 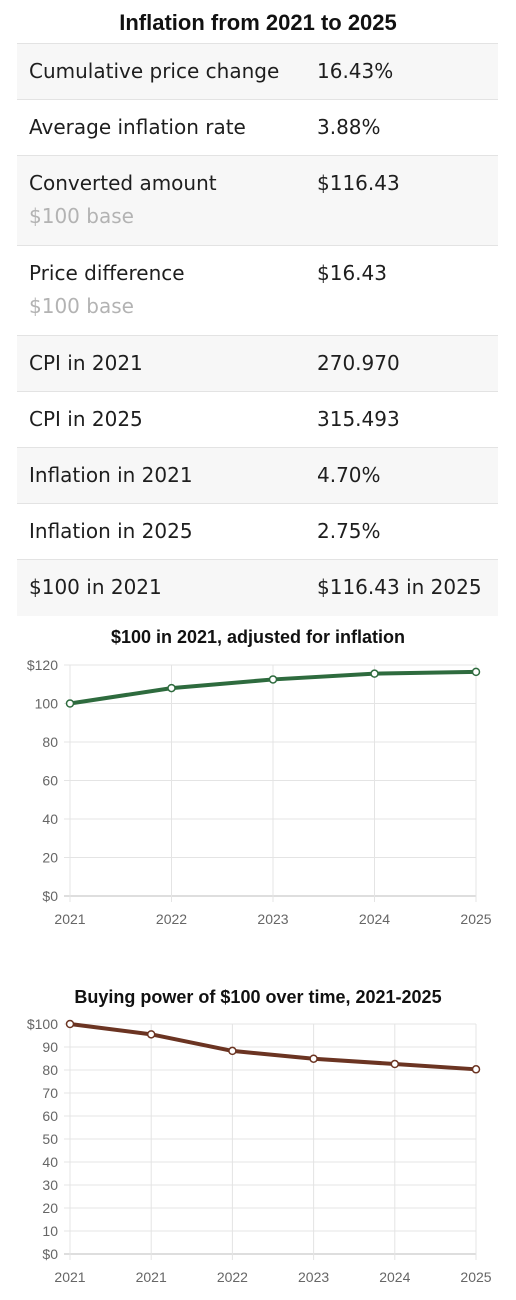 I want to click on stats-value-cell: 4.70%, so click(x=407, y=475).